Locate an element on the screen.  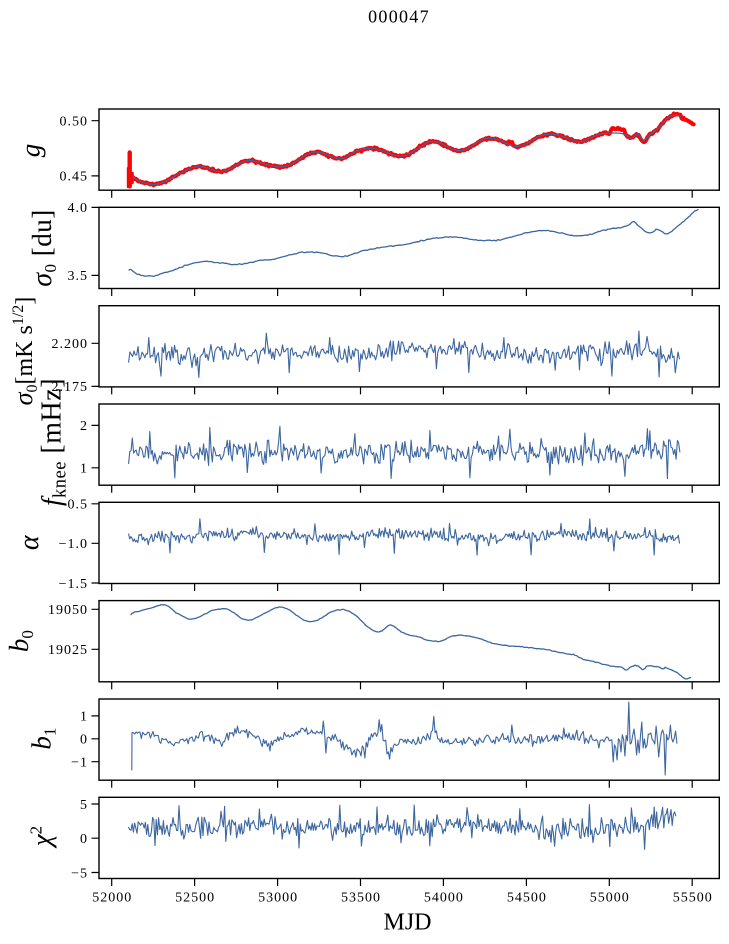
svg-text: 53500 is located at coordinates (361, 898).